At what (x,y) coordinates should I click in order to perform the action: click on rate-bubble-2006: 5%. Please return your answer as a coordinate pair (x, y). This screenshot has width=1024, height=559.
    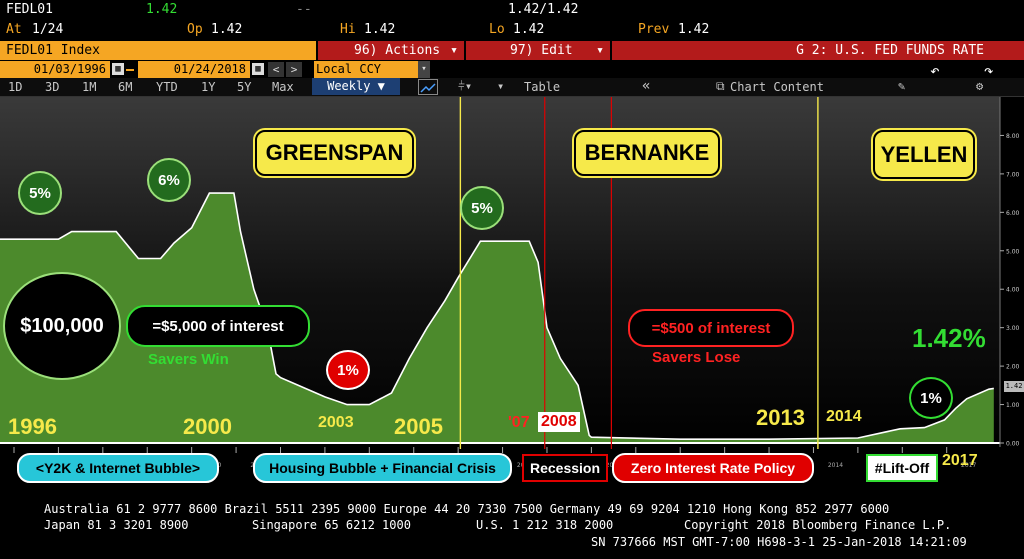
    Looking at the image, I should click on (482, 208).